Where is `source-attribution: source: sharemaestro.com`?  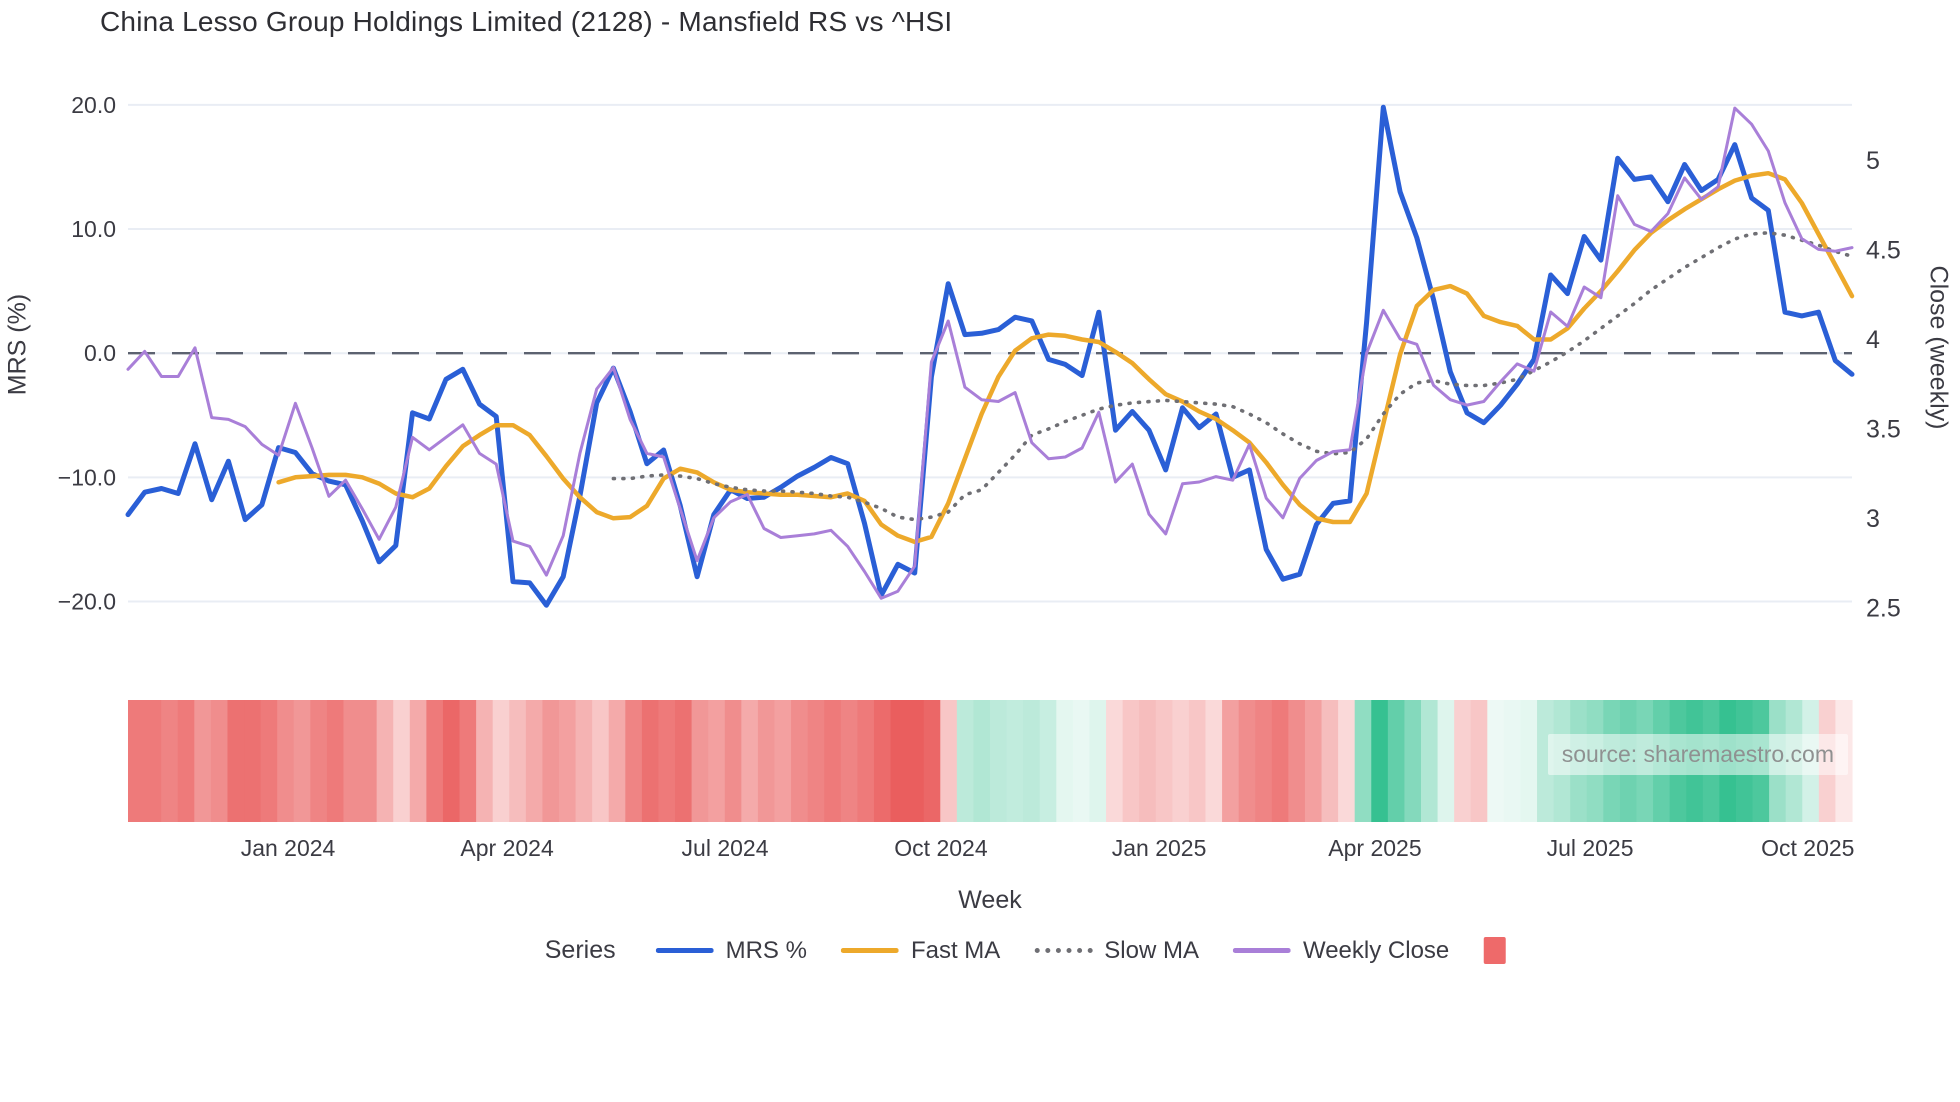 source-attribution: source: sharemaestro.com is located at coordinates (1697, 754).